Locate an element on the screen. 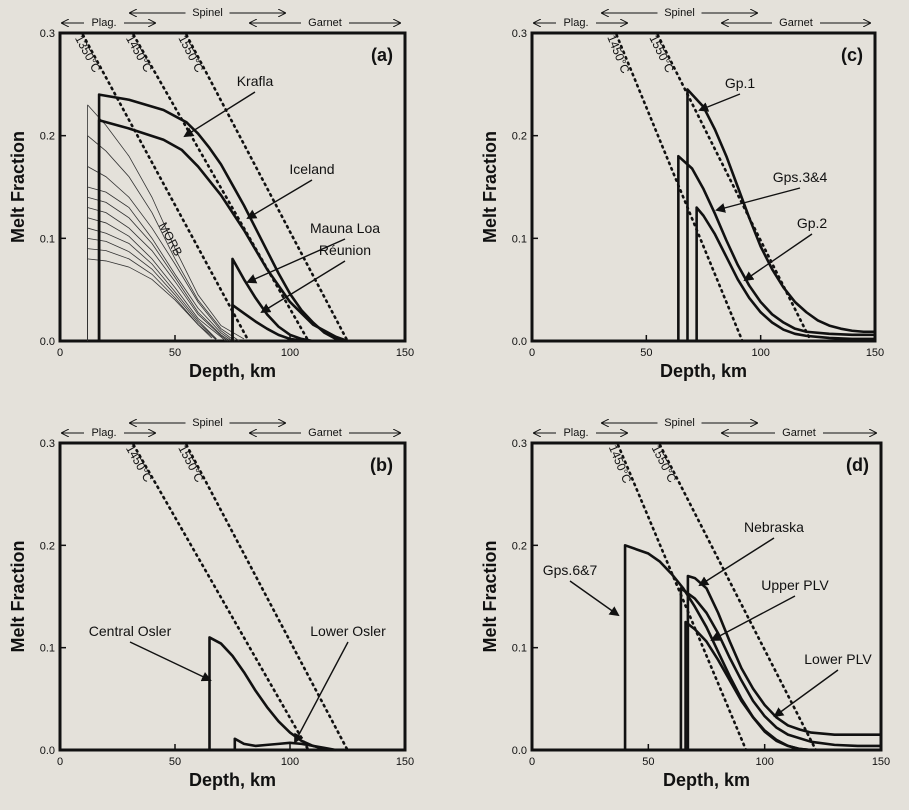 Image resolution: width=909 pixels, height=810 pixels. morb-curve-family is located at coordinates (166, 223).